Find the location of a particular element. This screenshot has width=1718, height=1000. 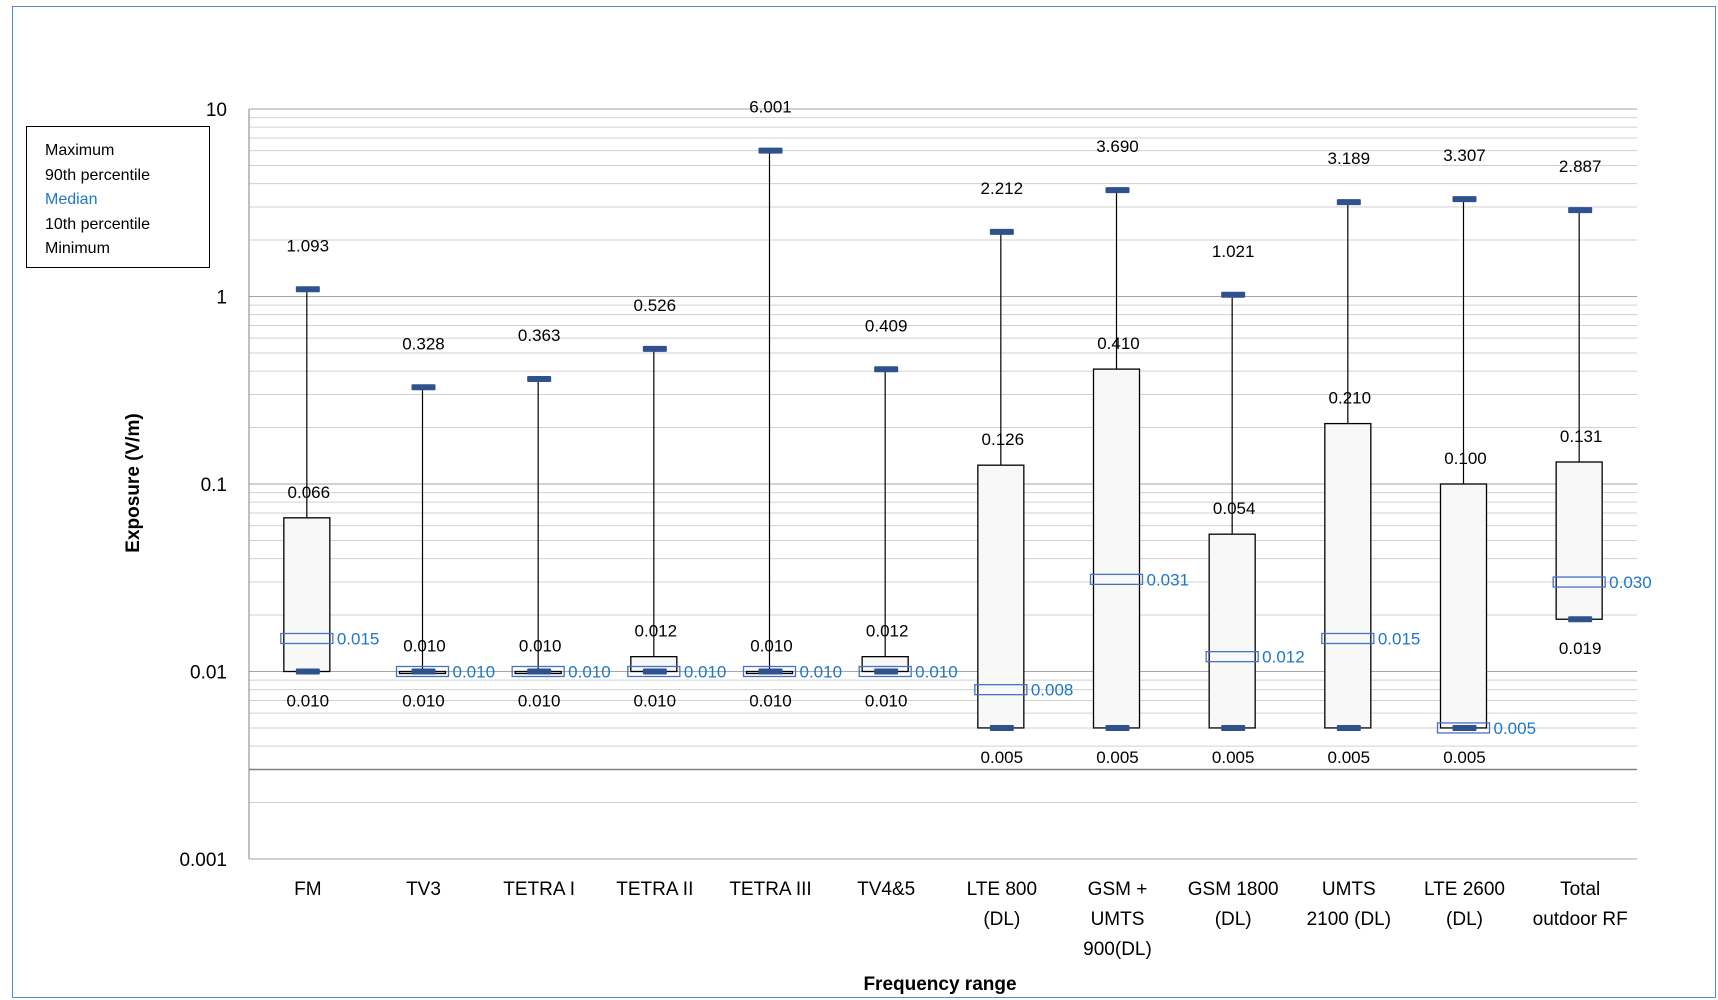

p90-value-label: 0.210 is located at coordinates (1350, 398).